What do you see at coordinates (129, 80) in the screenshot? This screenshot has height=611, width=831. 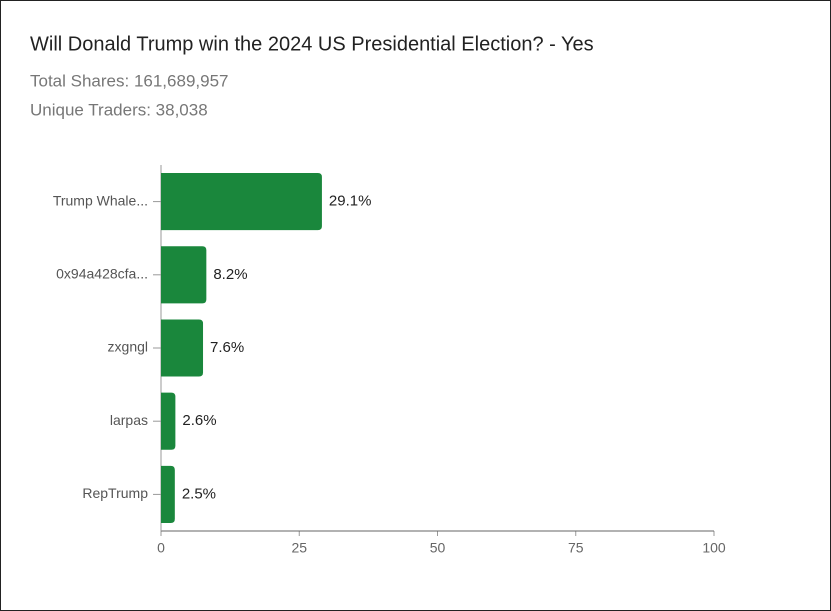 I see `subtitle: Total Shares: 161,689,957` at bounding box center [129, 80].